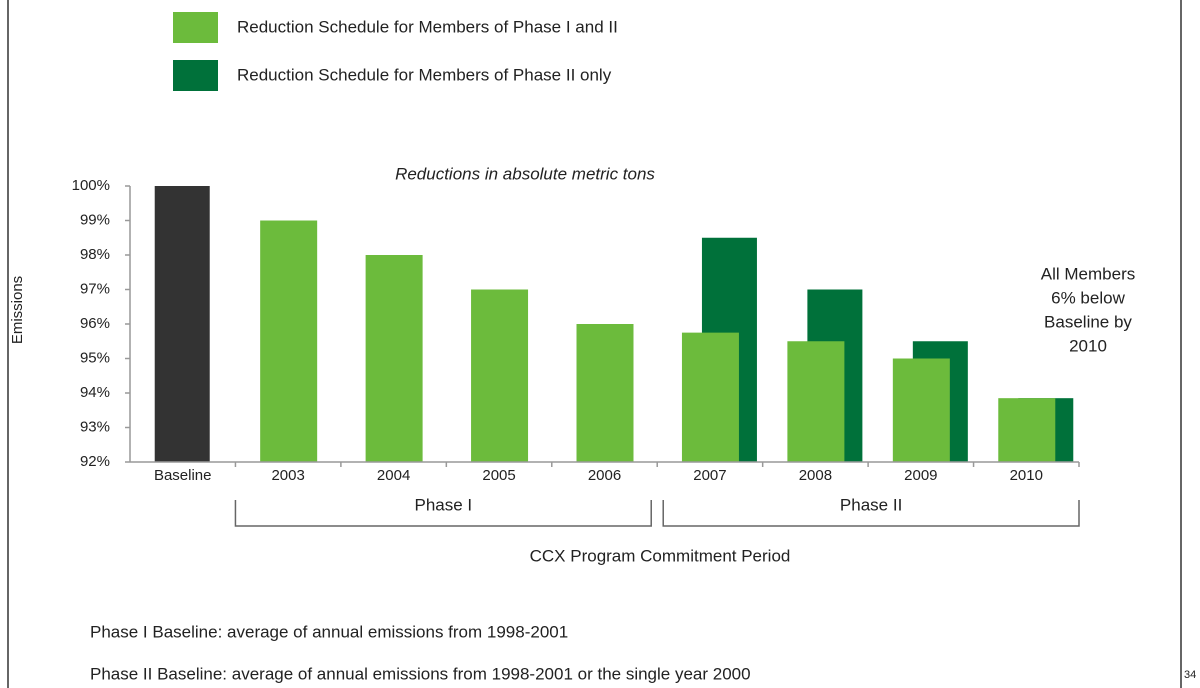 This screenshot has height=688, width=1200. I want to click on x-tick-label: 2006, so click(604, 475).